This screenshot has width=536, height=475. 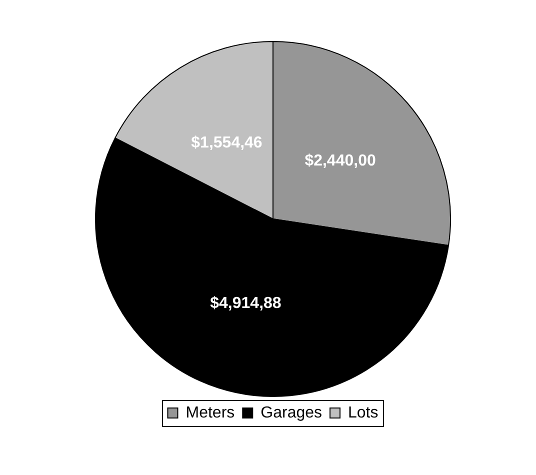 I want to click on legend-label: Garages, so click(x=291, y=413).